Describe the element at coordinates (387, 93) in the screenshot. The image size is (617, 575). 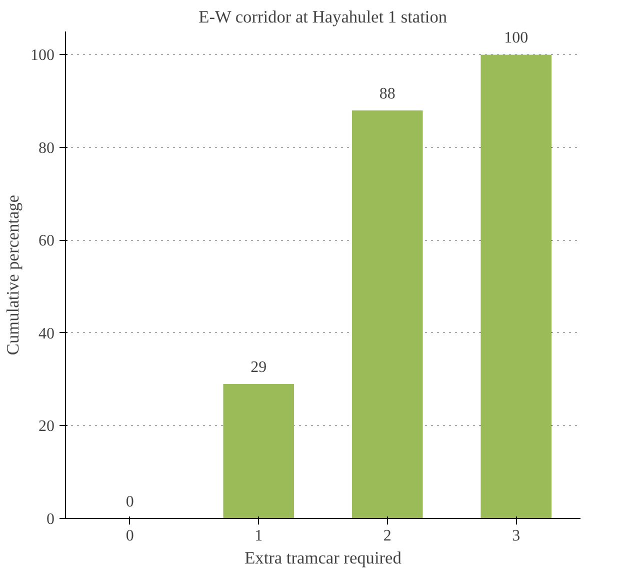
I see `data-label: 88` at that location.